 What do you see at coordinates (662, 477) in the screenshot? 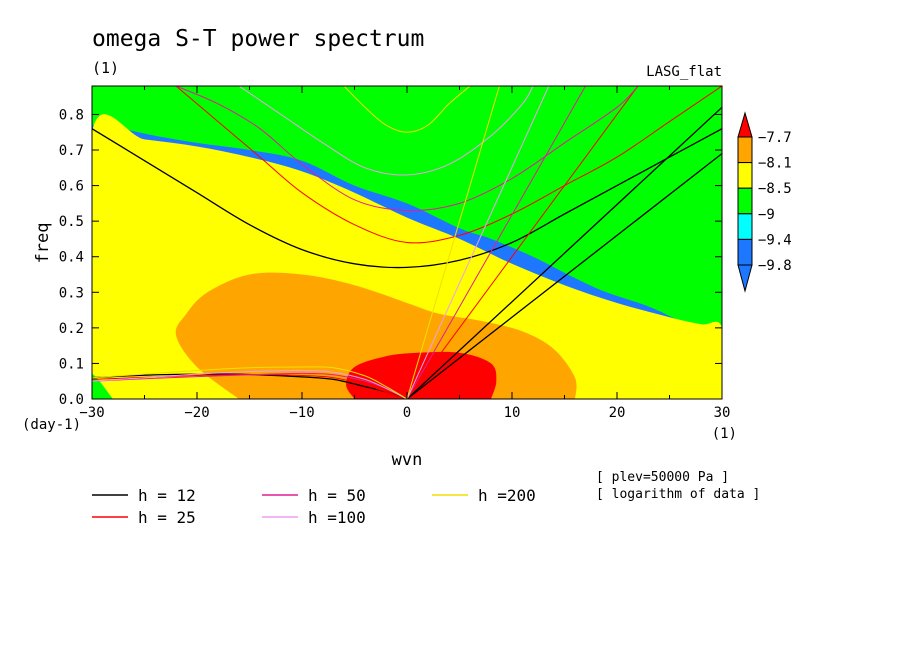
I see `annotation-plev: [ plev=50000 Pa ]` at bounding box center [662, 477].